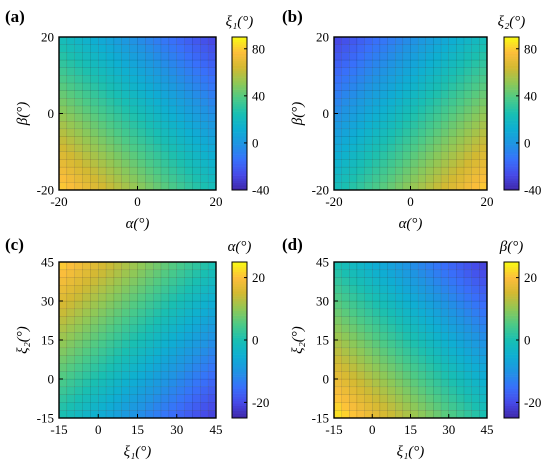 The width and height of the screenshot is (550, 473). Describe the element at coordinates (45, 190) in the screenshot. I see `y-tick-label: -20` at that location.